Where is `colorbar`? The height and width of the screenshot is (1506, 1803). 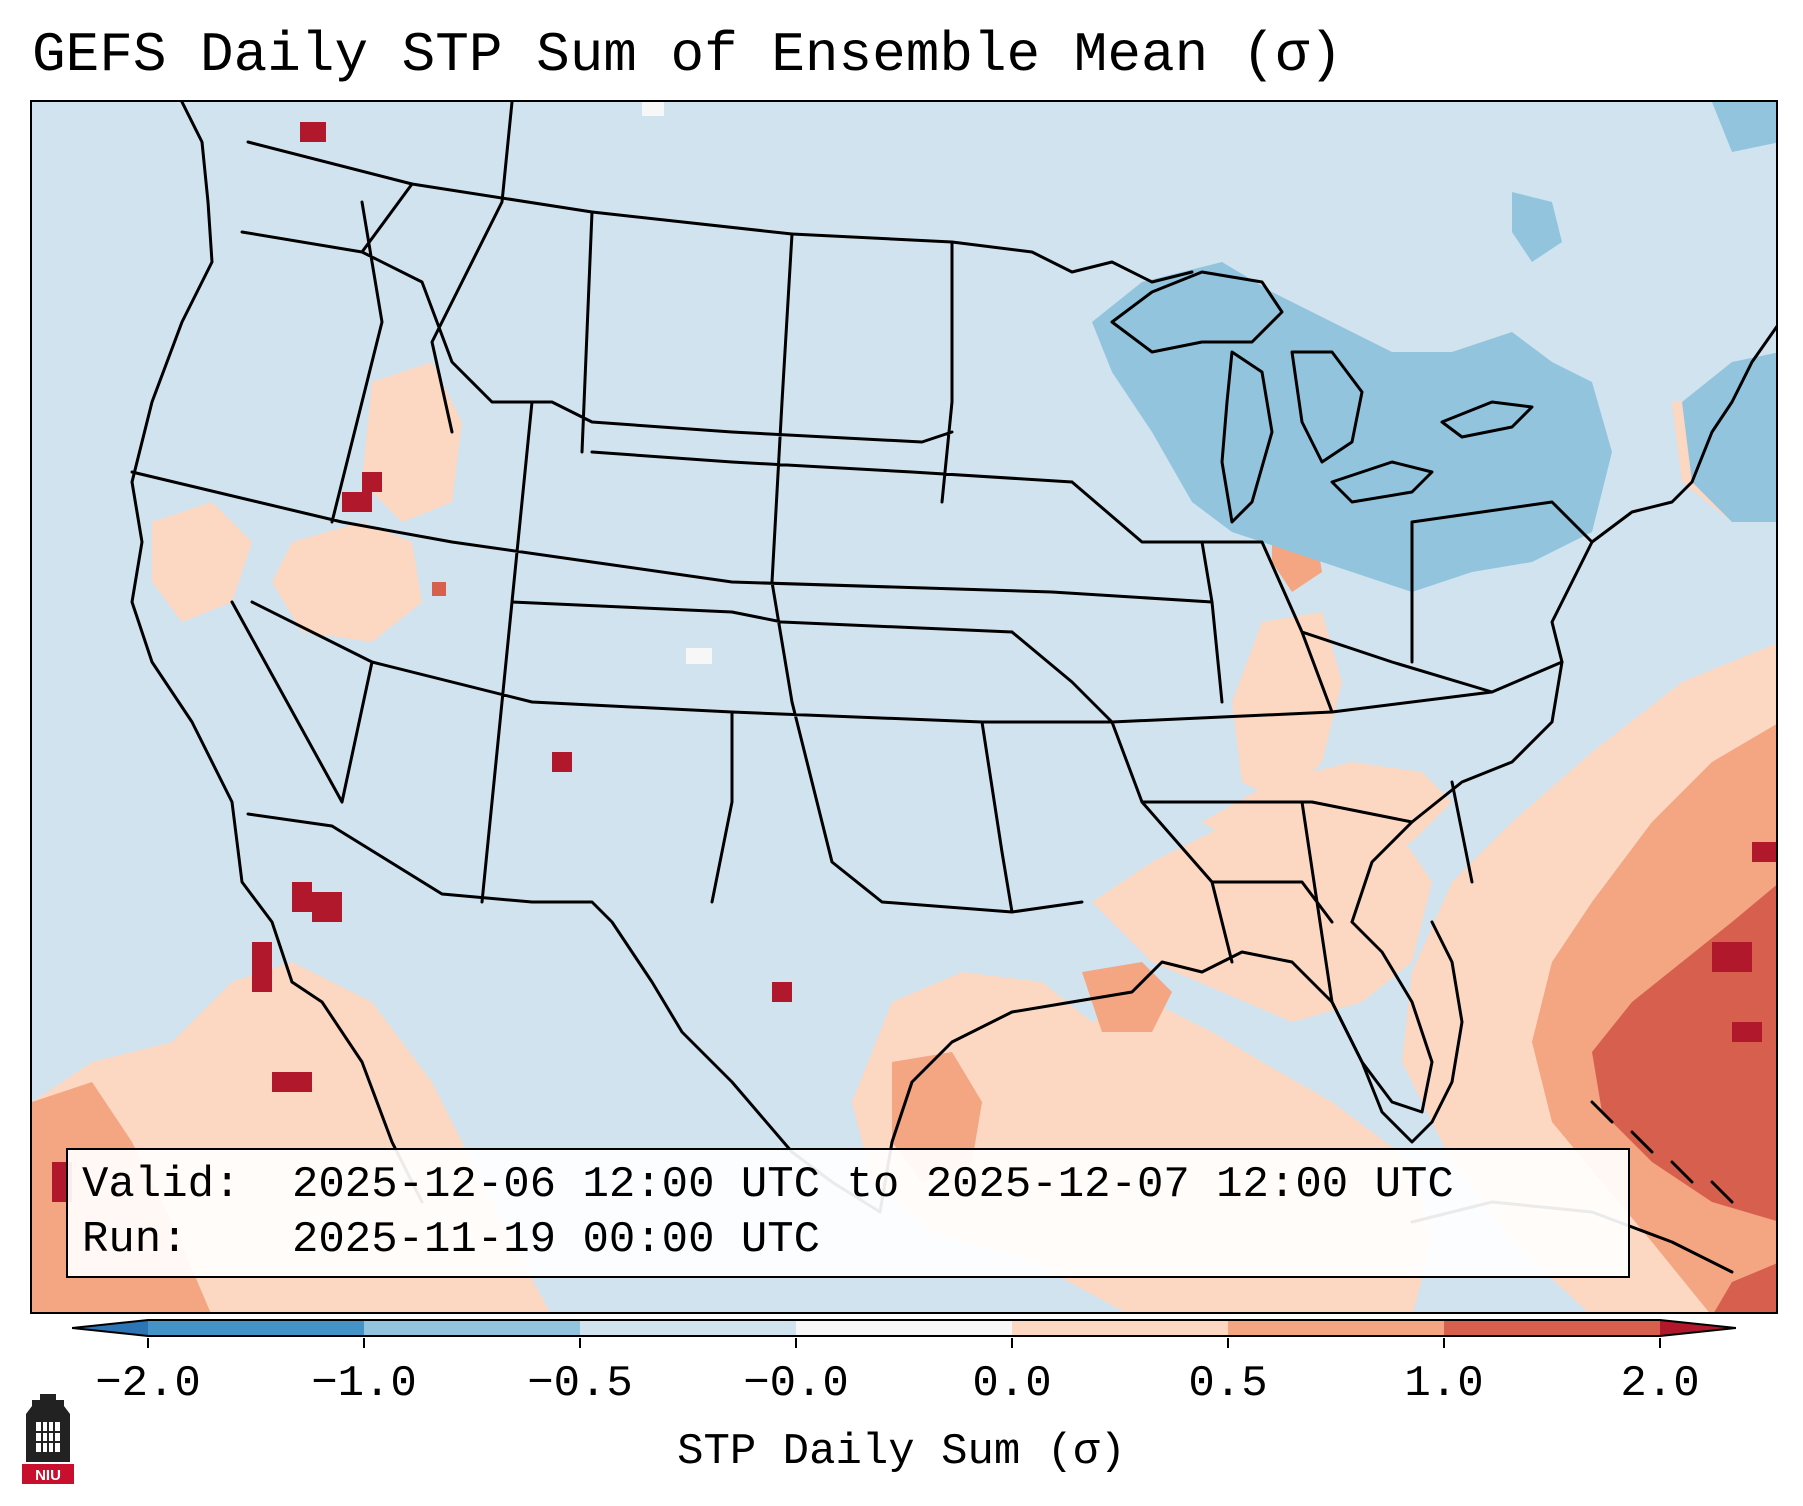
colorbar is located at coordinates (904, 1328).